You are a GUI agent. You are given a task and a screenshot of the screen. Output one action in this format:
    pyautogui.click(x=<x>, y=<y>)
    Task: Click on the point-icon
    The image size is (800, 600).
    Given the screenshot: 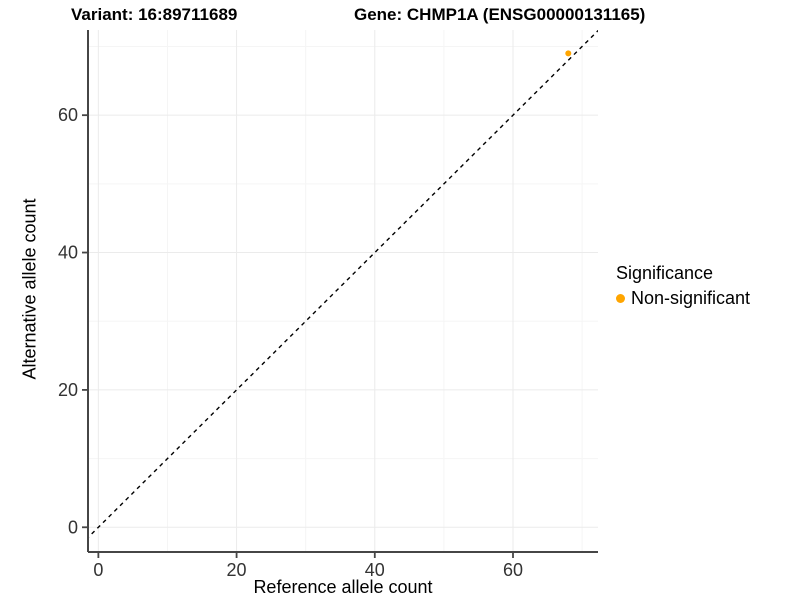 What is the action you would take?
    pyautogui.click(x=620, y=298)
    